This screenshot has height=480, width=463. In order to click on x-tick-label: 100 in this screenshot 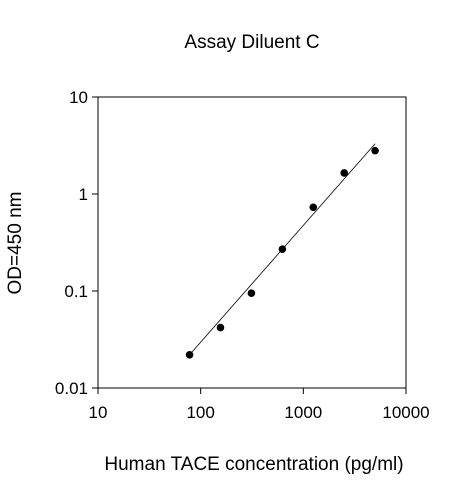, I will do `click(200, 412)`.